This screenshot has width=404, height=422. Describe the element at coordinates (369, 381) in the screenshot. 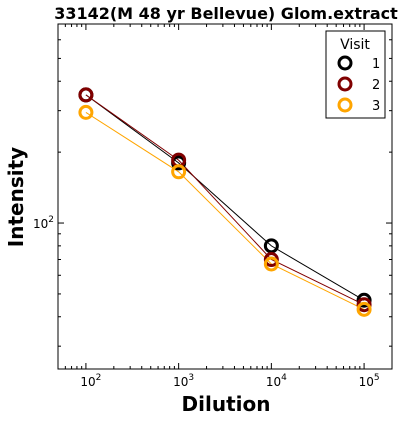

I see `x-tick-label: 10⁵` at that location.